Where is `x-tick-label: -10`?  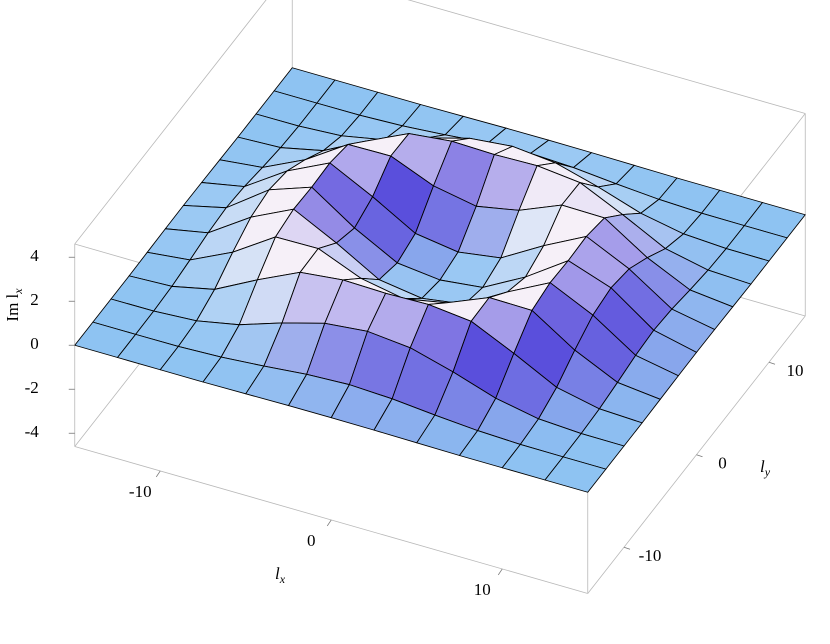
x-tick-label: -10 is located at coordinates (140, 491).